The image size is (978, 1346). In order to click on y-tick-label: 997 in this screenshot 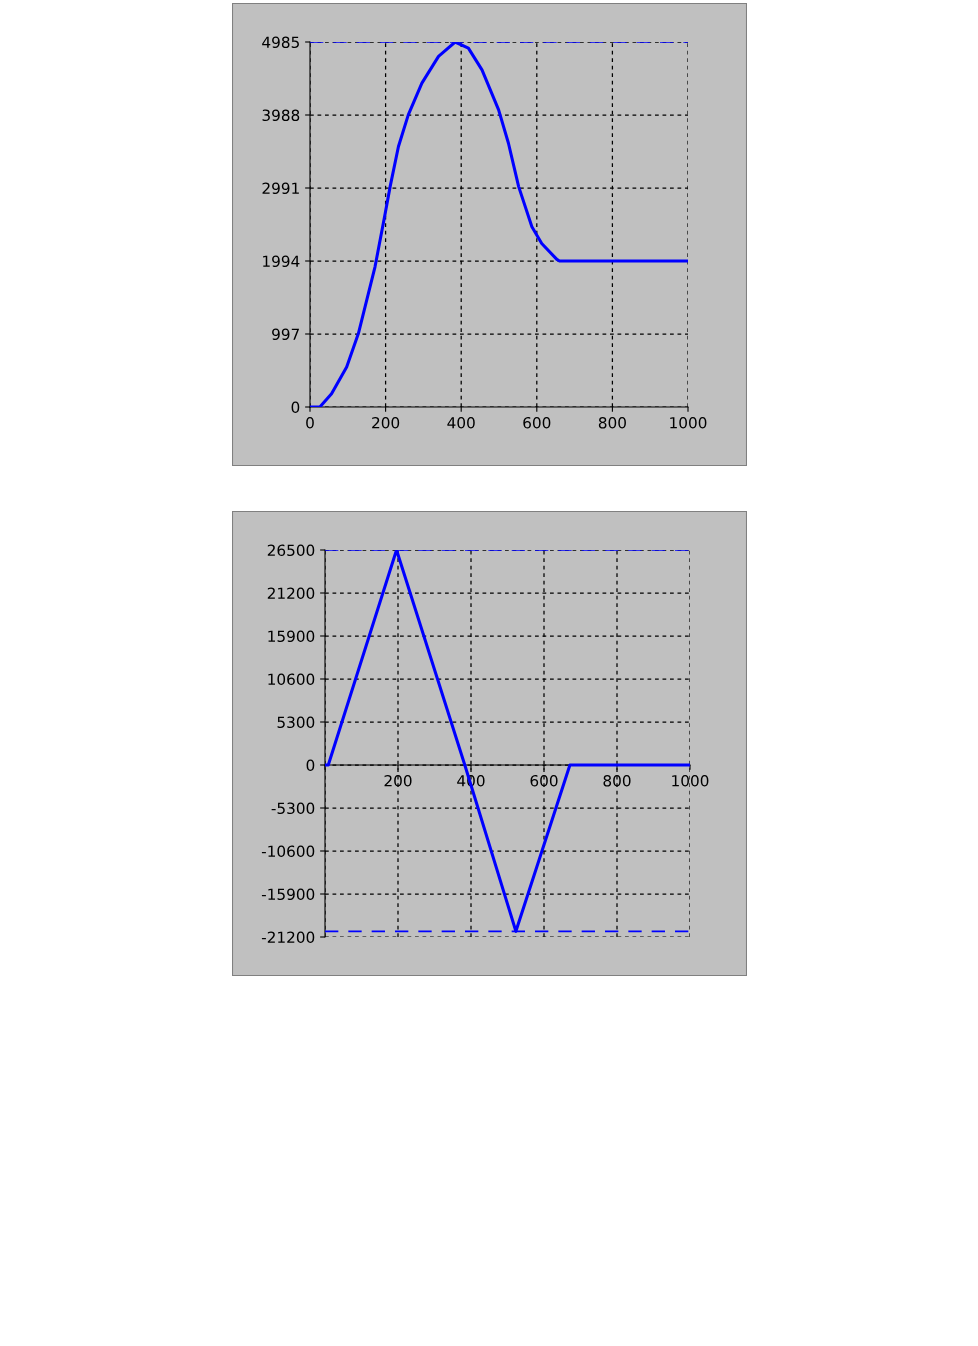, I will do `click(285, 334)`.